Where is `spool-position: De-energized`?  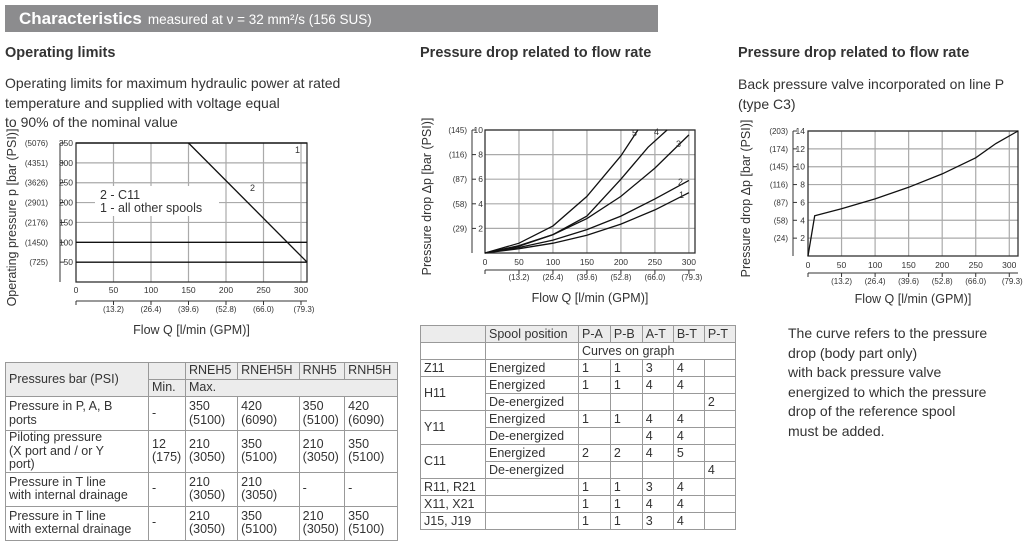 spool-position: De-energized is located at coordinates (532, 402).